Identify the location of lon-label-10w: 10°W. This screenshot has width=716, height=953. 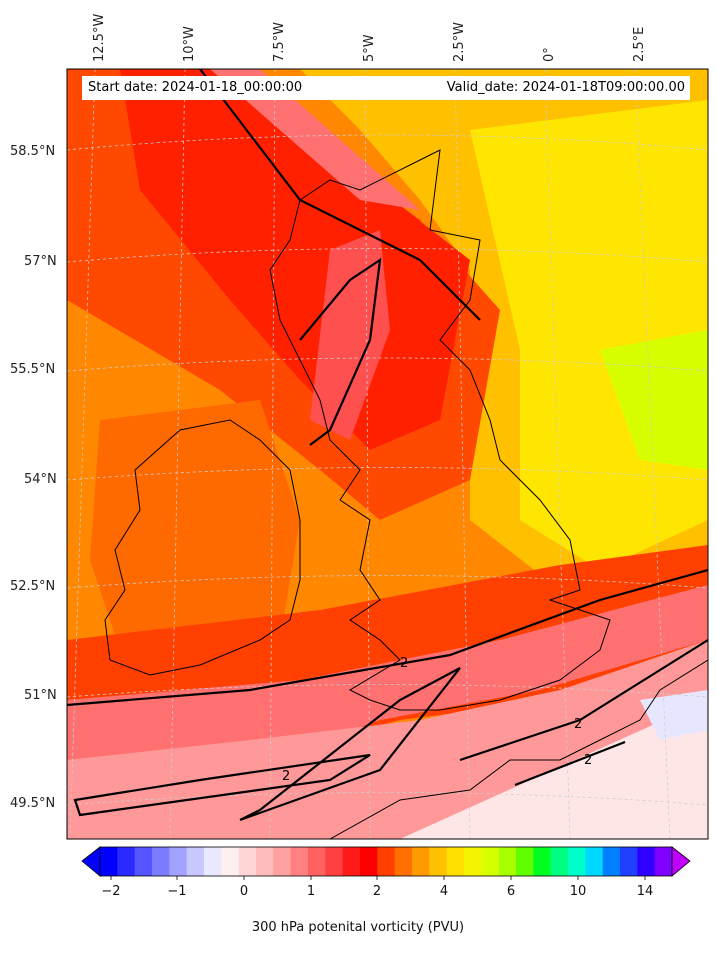
(189, 44).